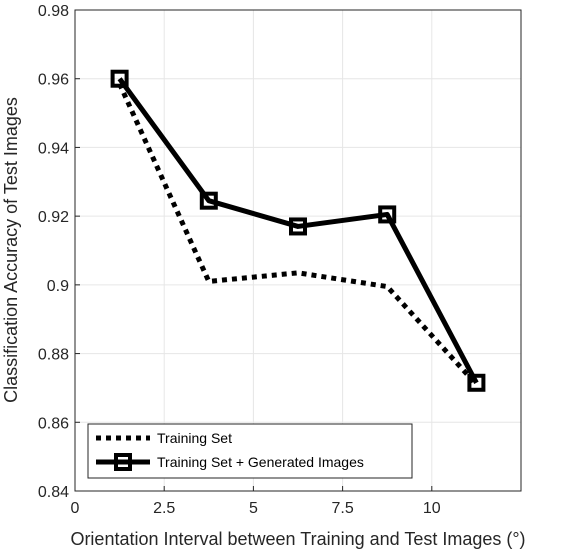 Image resolution: width=578 pixels, height=557 pixels. Describe the element at coordinates (53, 217) in the screenshot. I see `y-tick-label: 0.92` at that location.